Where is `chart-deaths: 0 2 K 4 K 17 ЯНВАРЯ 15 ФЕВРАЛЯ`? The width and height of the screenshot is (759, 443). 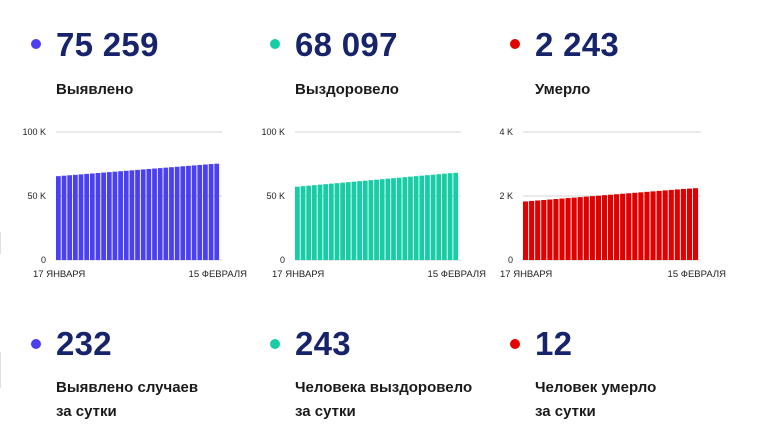 chart-deaths: 0 2 K 4 K 17 ЯНВАРЯ 15 ФЕВРАЛЯ is located at coordinates (613, 203).